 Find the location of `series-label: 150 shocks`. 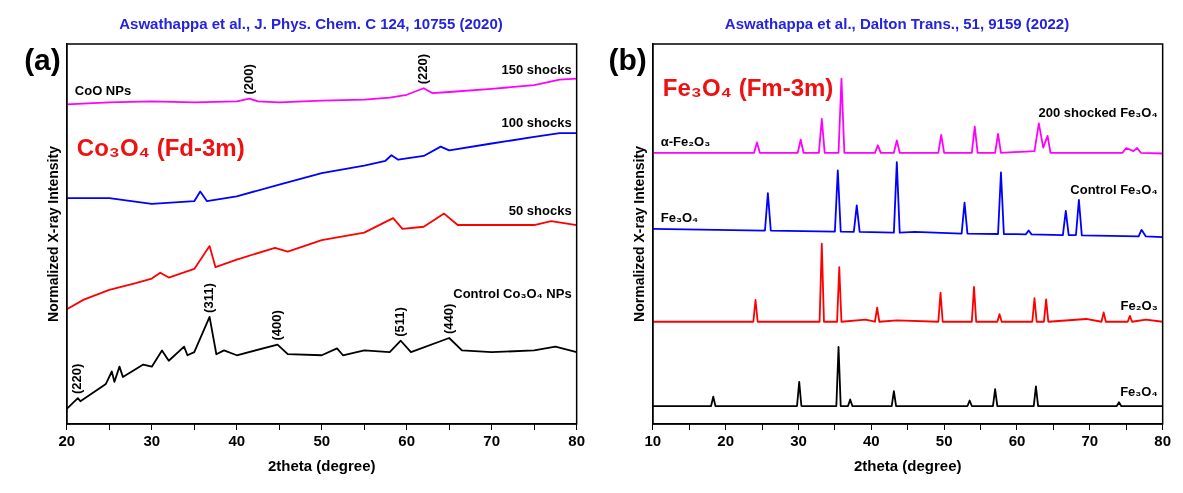

series-label: 150 shocks is located at coordinates (536, 69).